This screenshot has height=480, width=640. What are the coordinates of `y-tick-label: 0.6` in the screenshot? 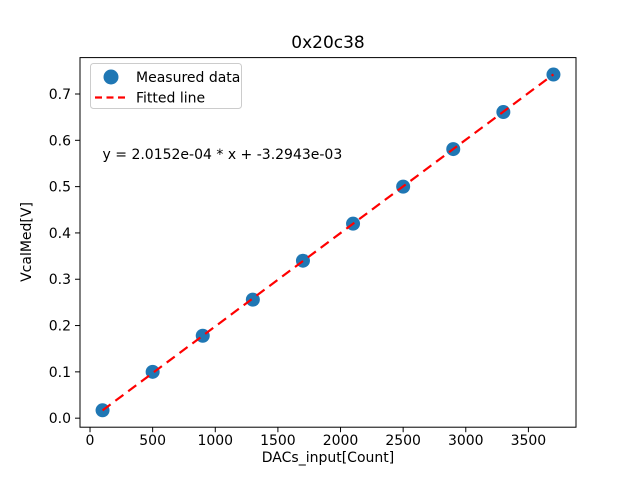 It's located at (60, 141).